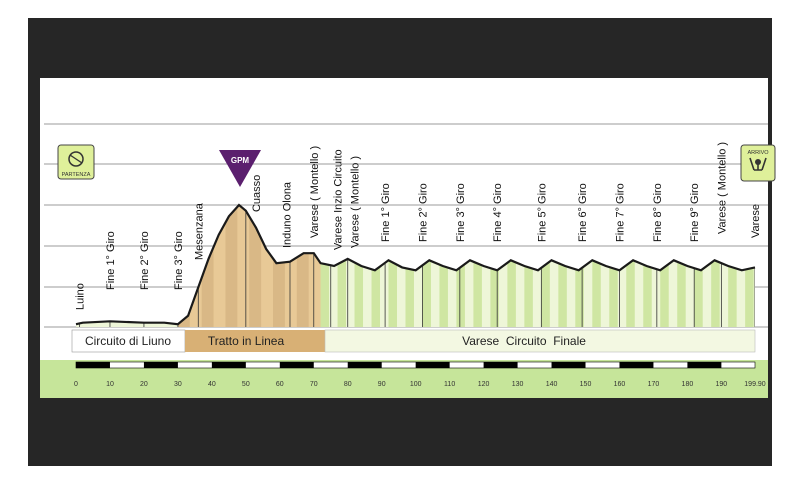  I want to click on start-badge: PARTENZA, so click(76, 162).